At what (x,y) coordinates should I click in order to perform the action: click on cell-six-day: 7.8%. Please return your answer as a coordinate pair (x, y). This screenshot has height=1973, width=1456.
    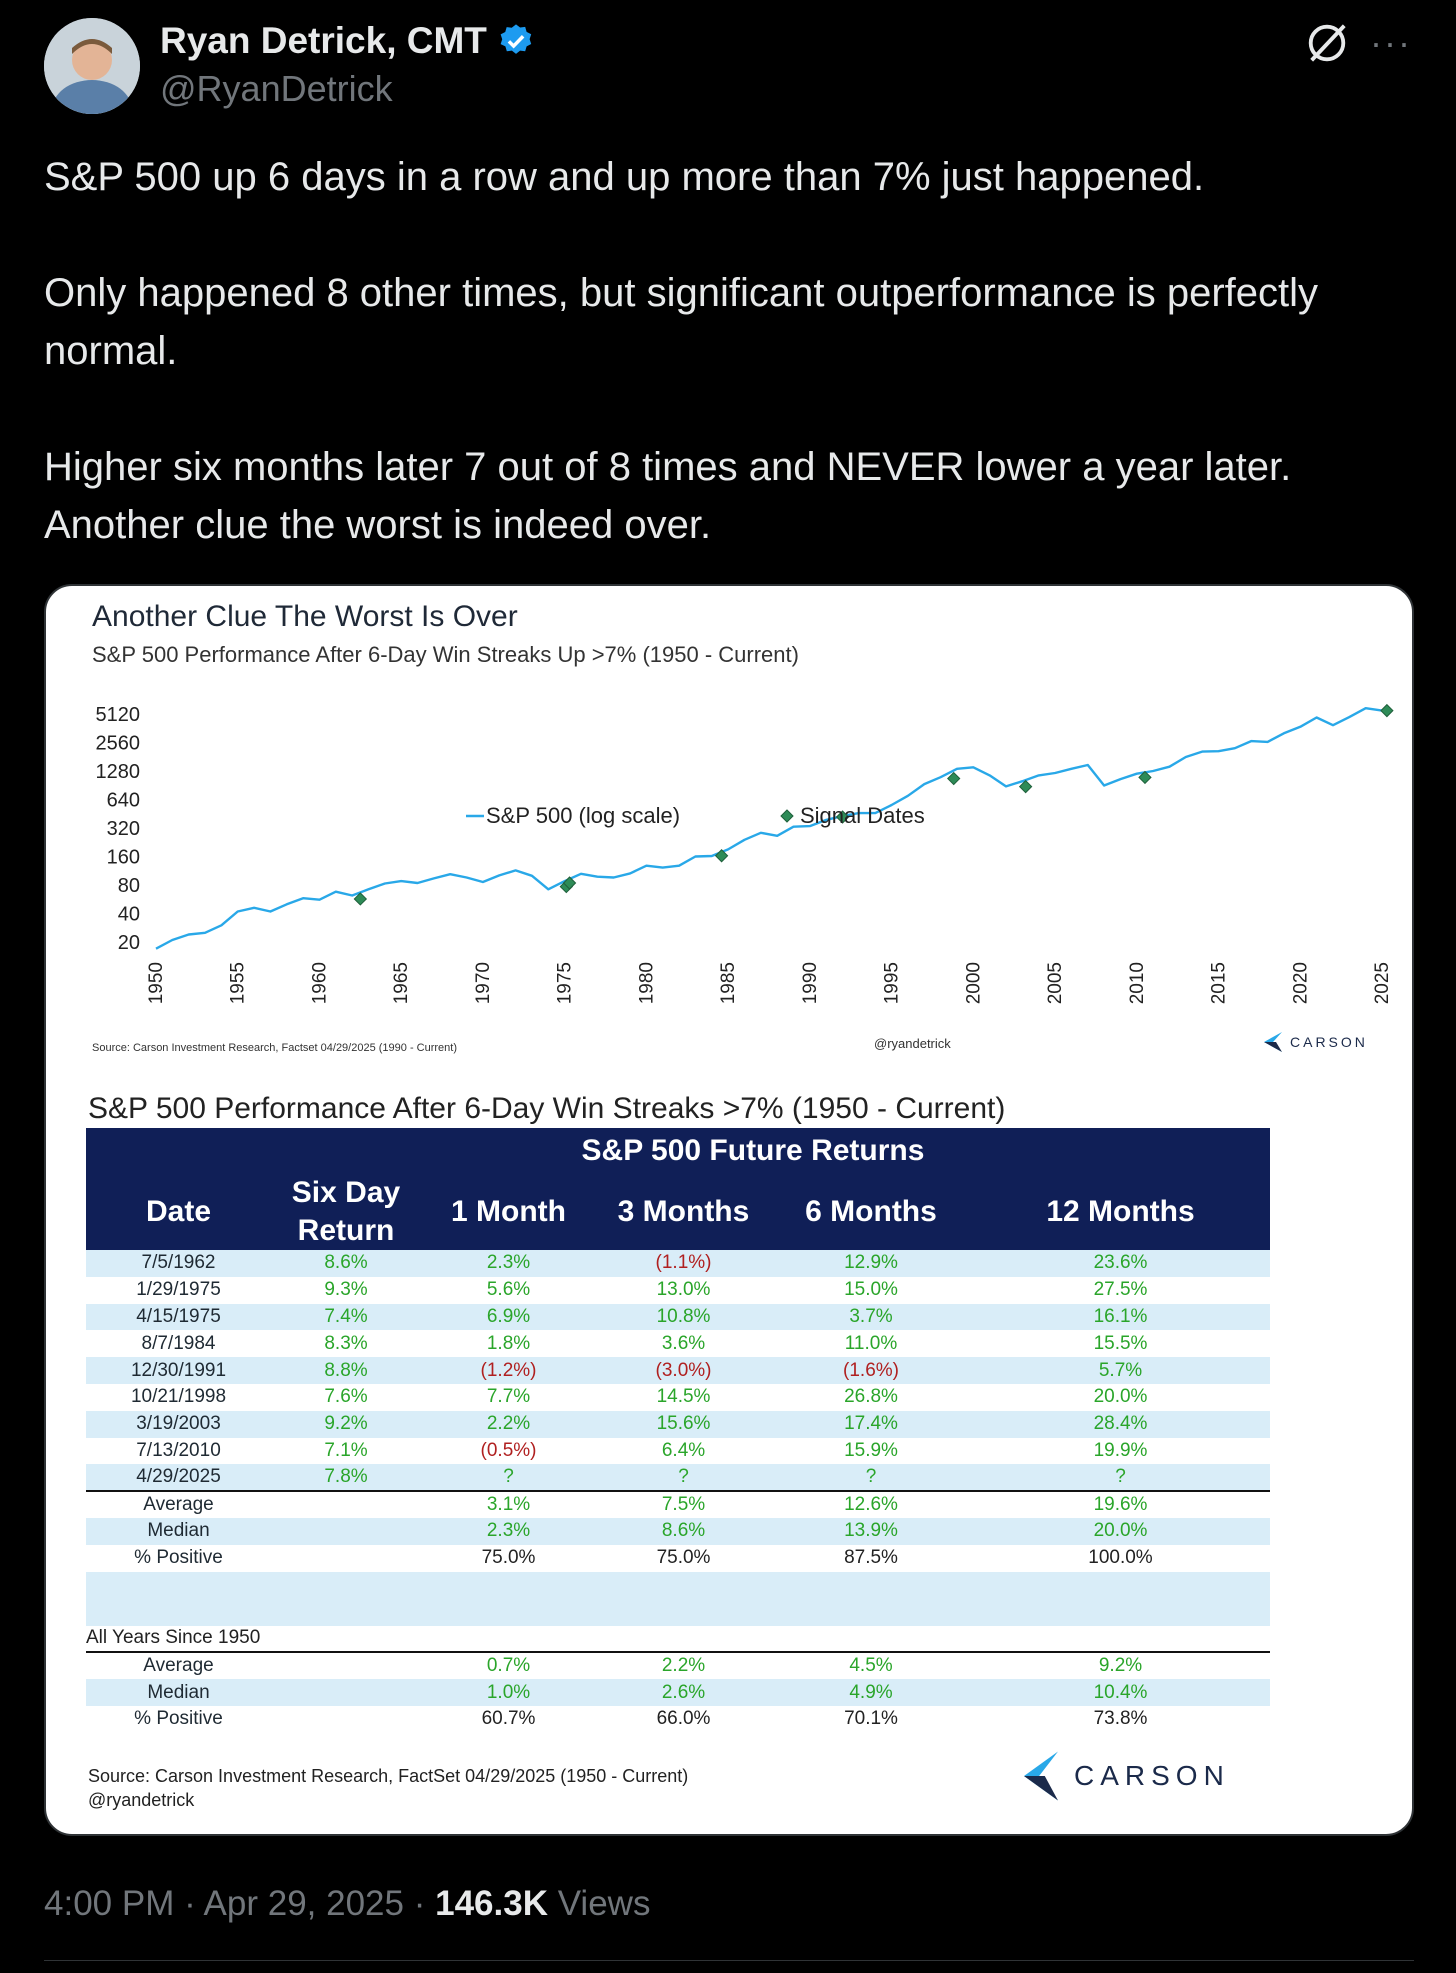
    Looking at the image, I should click on (346, 1478).